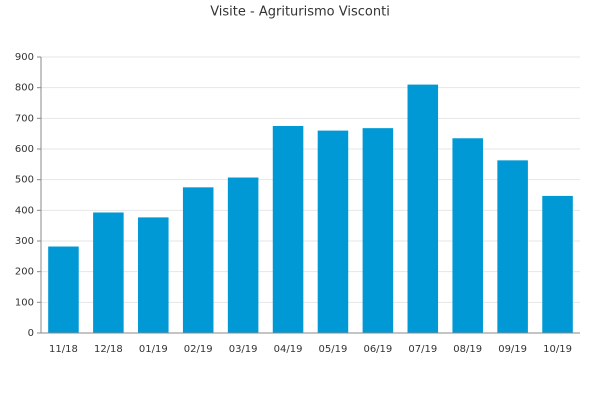 This screenshot has height=400, width=600. Describe the element at coordinates (243, 349) in the screenshot. I see `x-tick-label: 03/19` at that location.